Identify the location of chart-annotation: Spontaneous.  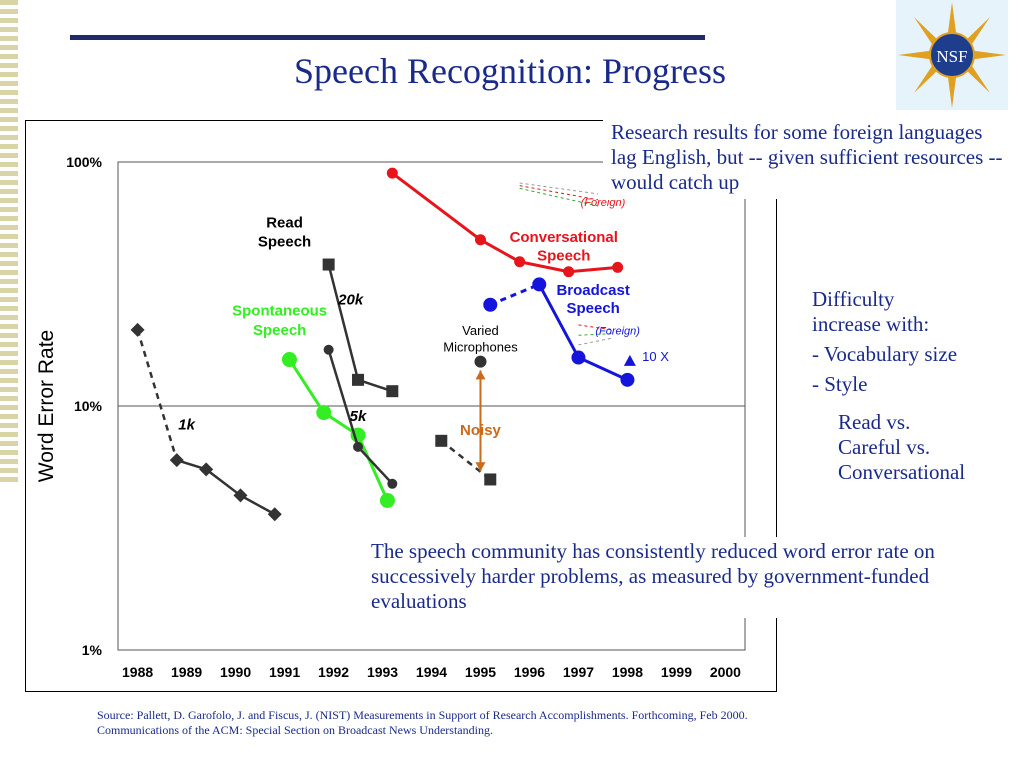
(279, 310).